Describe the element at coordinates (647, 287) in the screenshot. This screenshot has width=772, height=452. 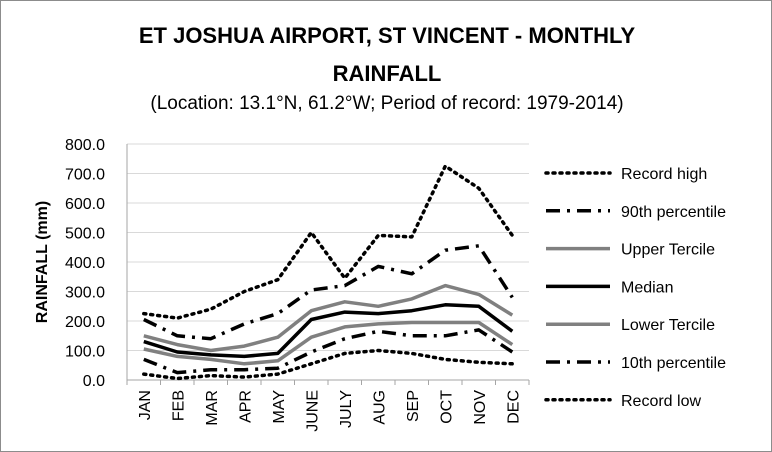
I see `legend-label: Median` at that location.